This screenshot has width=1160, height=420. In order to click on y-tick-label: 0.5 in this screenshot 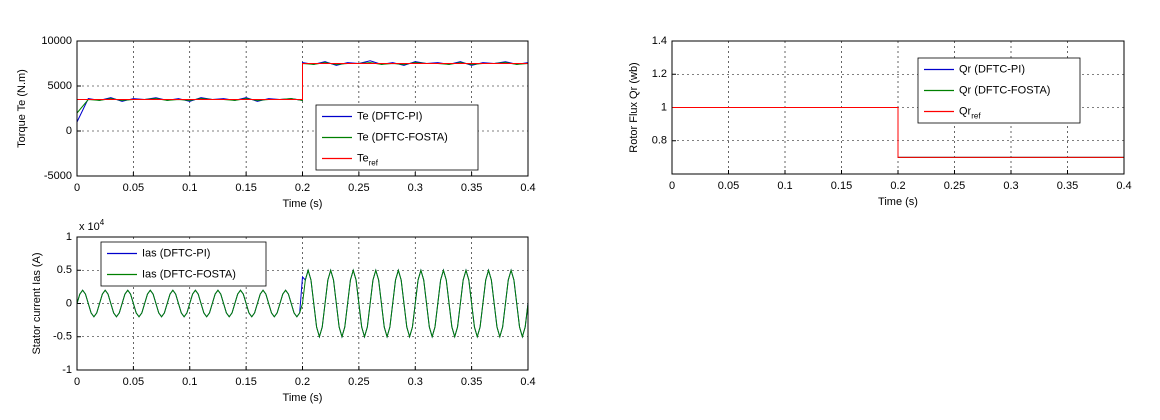, I will do `click(64, 270)`.